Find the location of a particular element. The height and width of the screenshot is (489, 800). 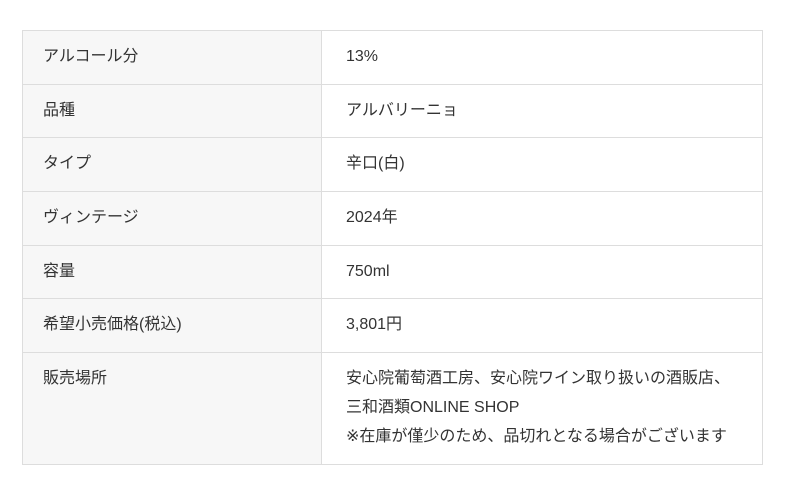

spec-label-cell: ヴィンテージ is located at coordinates (172, 218).